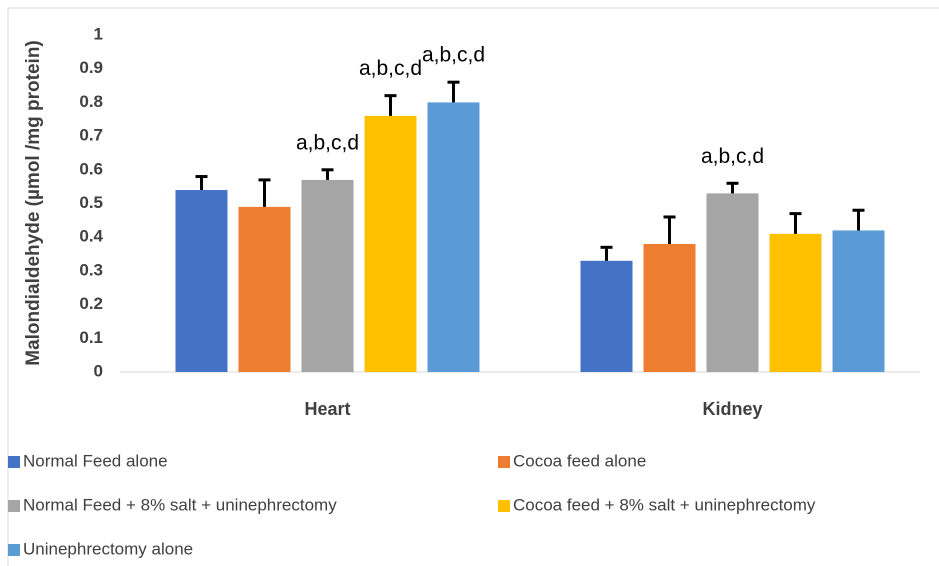 Image resolution: width=939 pixels, height=566 pixels. What do you see at coordinates (91, 101) in the screenshot?
I see `y-tick-label: 0.8` at bounding box center [91, 101].